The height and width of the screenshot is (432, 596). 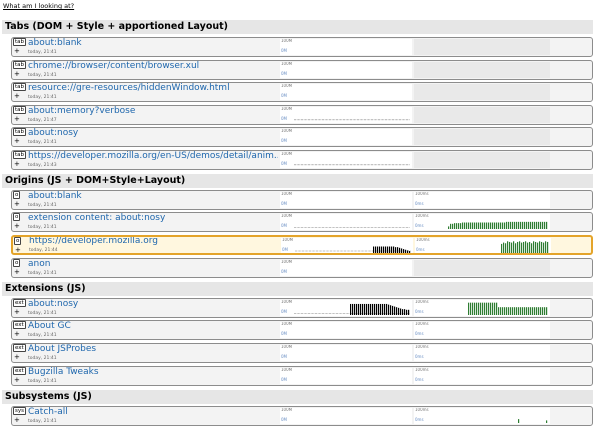 I want to click on section-header-subsystems: Subsystems (JS), so click(x=297, y=397).